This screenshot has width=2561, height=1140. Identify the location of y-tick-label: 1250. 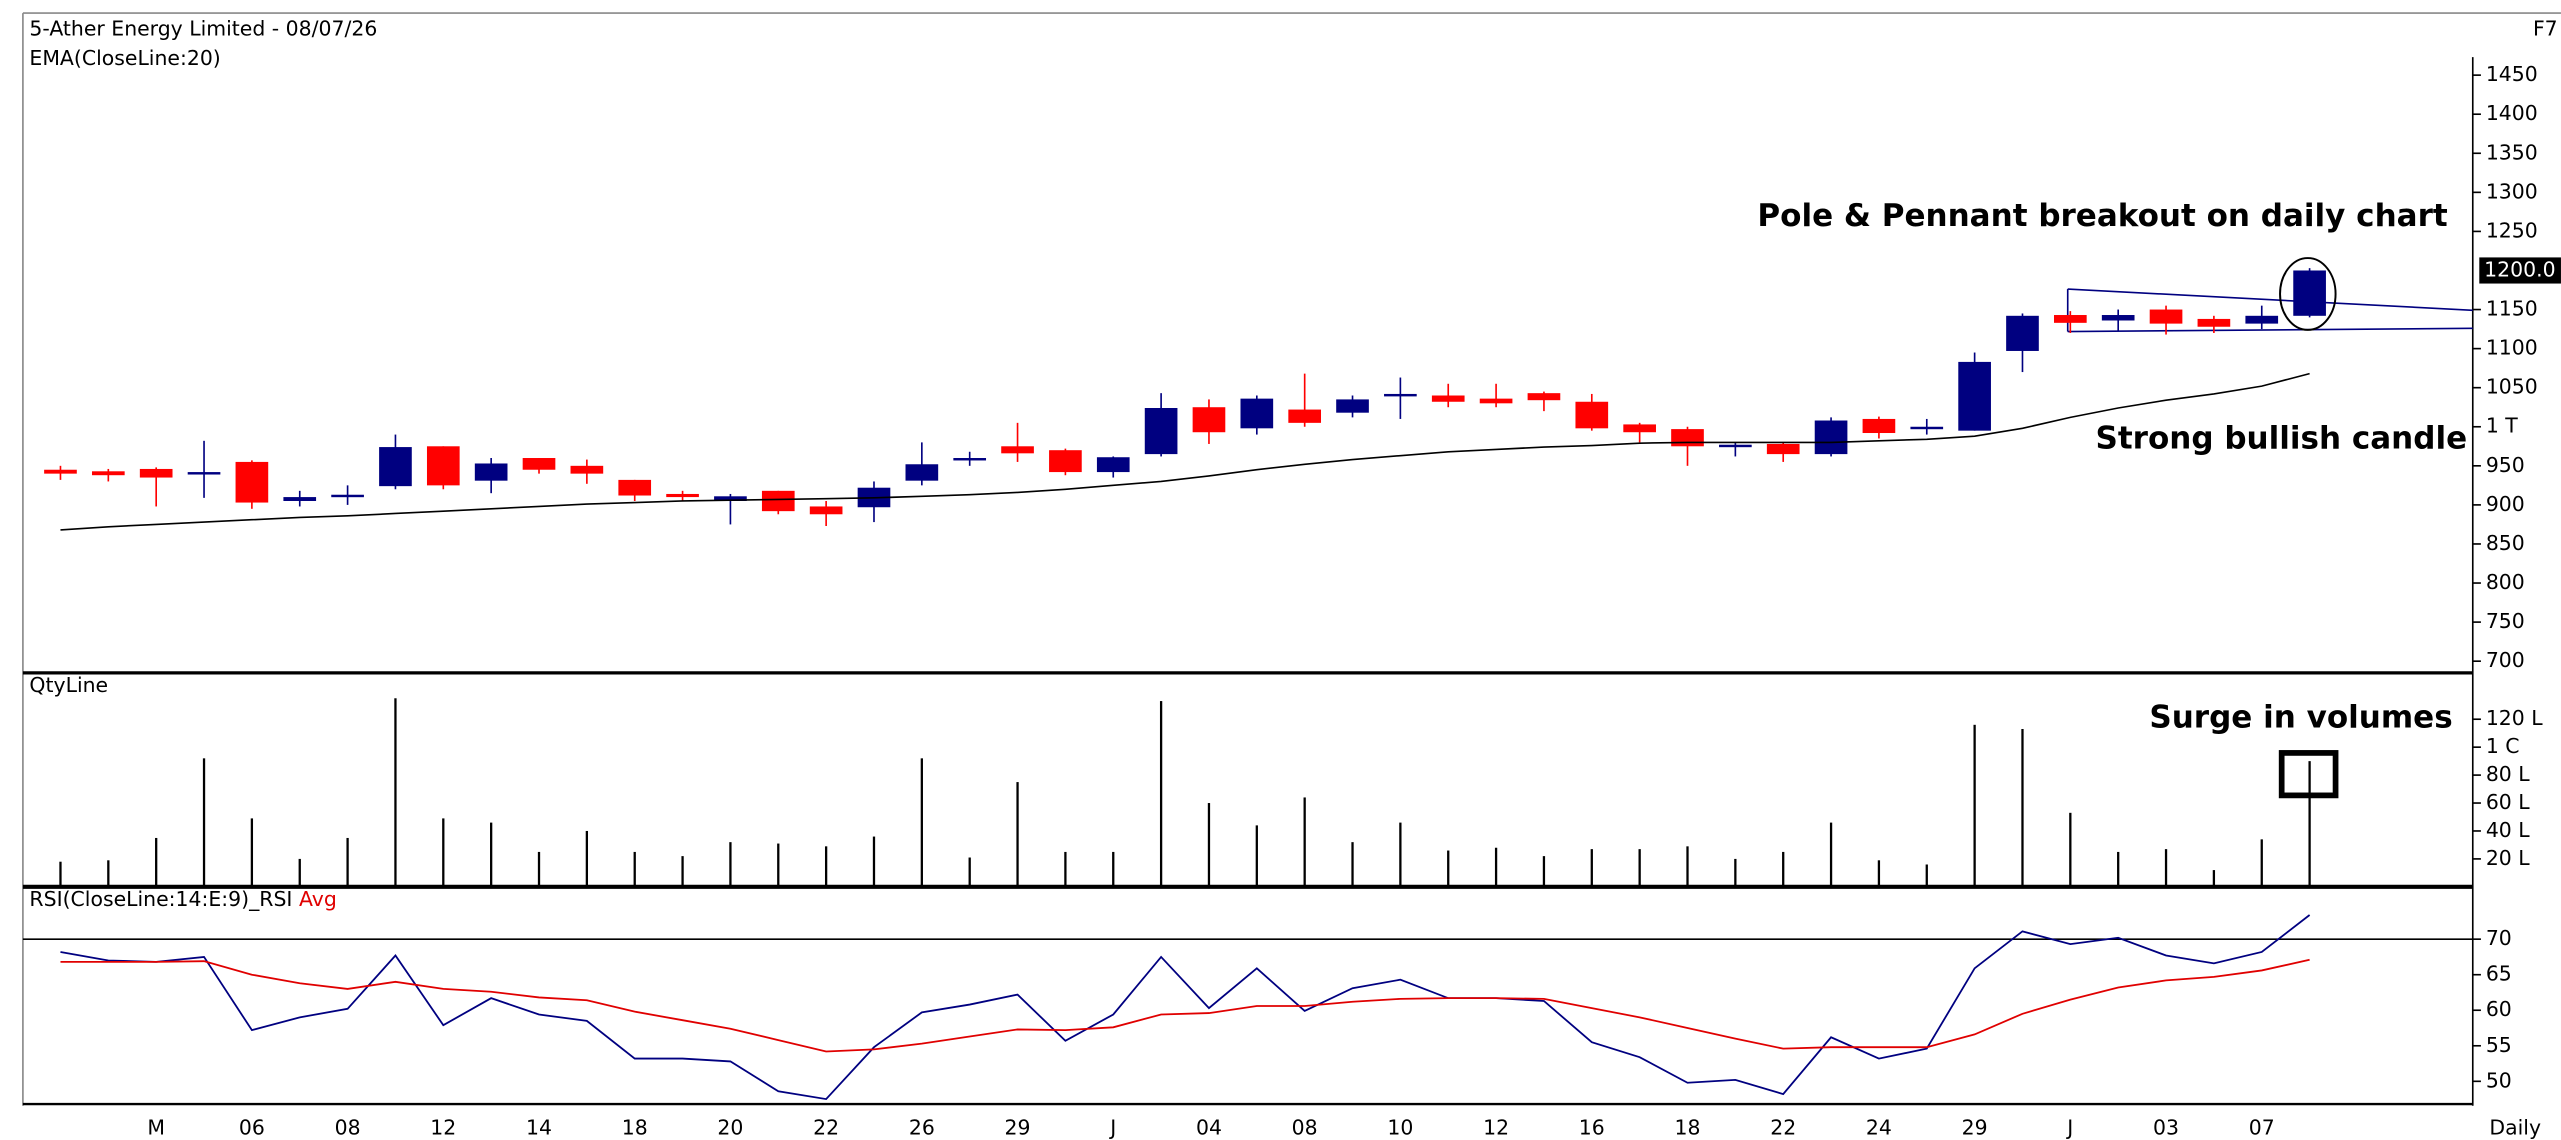
(2512, 230).